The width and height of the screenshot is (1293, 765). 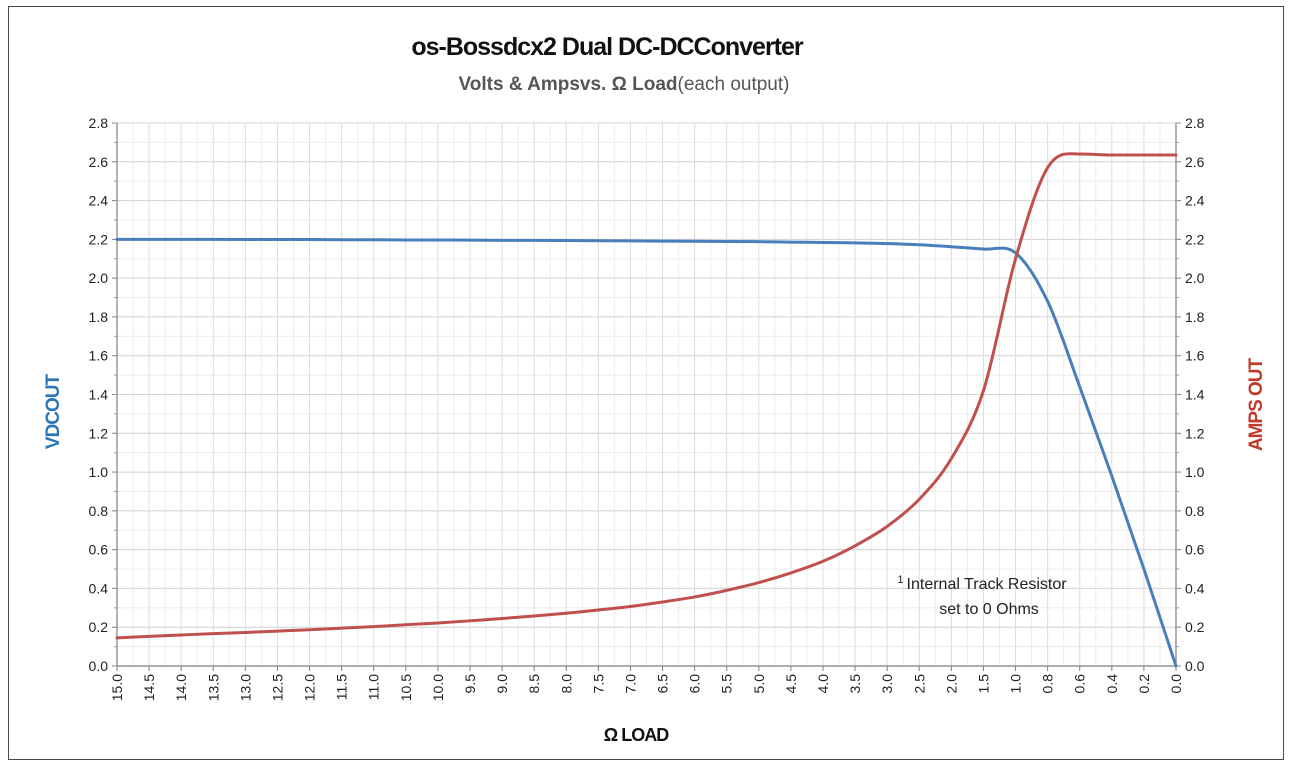 What do you see at coordinates (99, 472) in the screenshot?
I see `y-tick-label-left: 1.0` at bounding box center [99, 472].